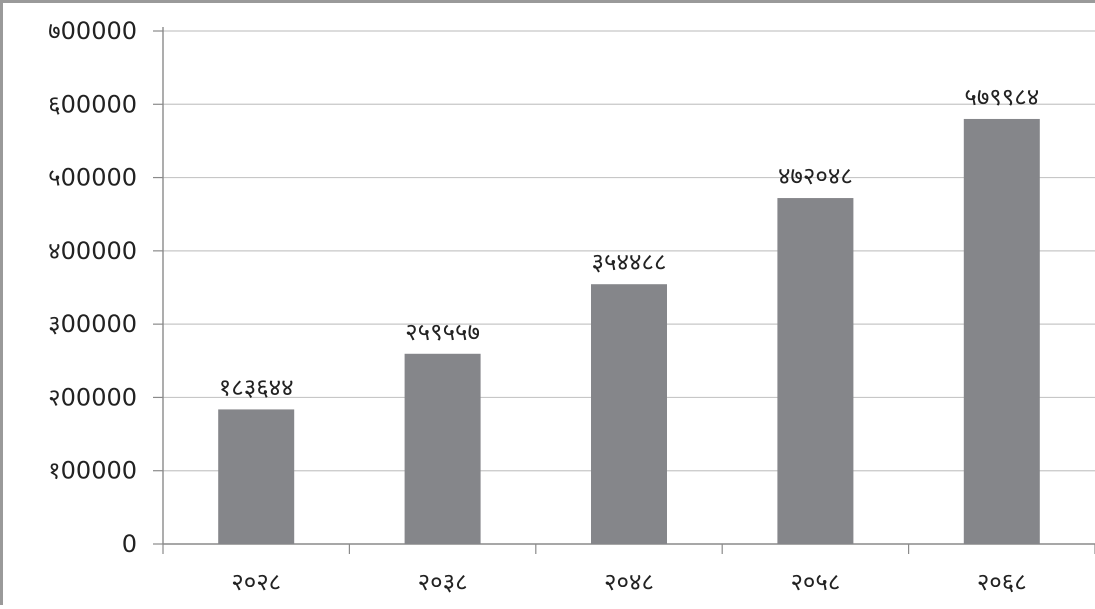 This screenshot has width=1095, height=609. Describe the element at coordinates (629, 582) in the screenshot. I see `x-tick-label: २०४८` at that location.